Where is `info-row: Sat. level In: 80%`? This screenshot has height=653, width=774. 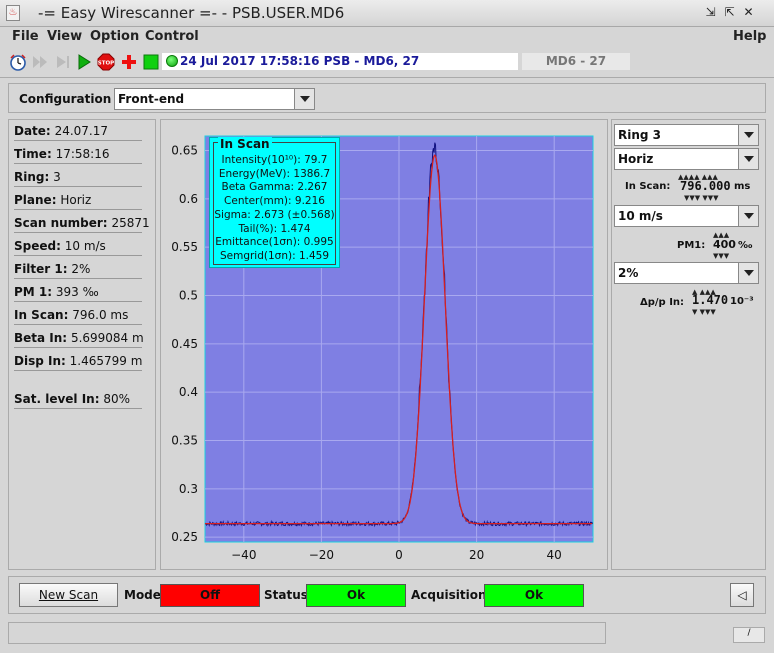
info-row: Sat. level In: 80% is located at coordinates (78, 400).